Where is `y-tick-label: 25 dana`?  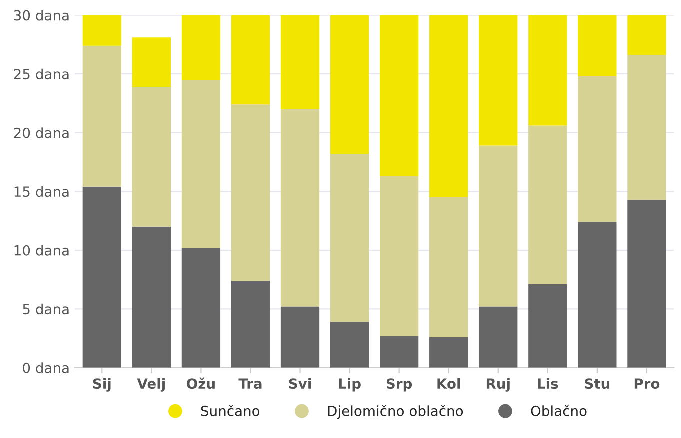
y-tick-label: 25 dana is located at coordinates (41, 74).